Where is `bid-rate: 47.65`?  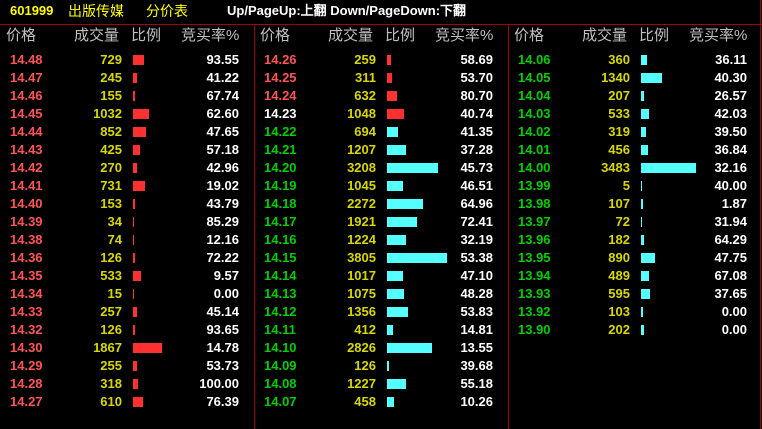 bid-rate: 47.65 is located at coordinates (222, 131).